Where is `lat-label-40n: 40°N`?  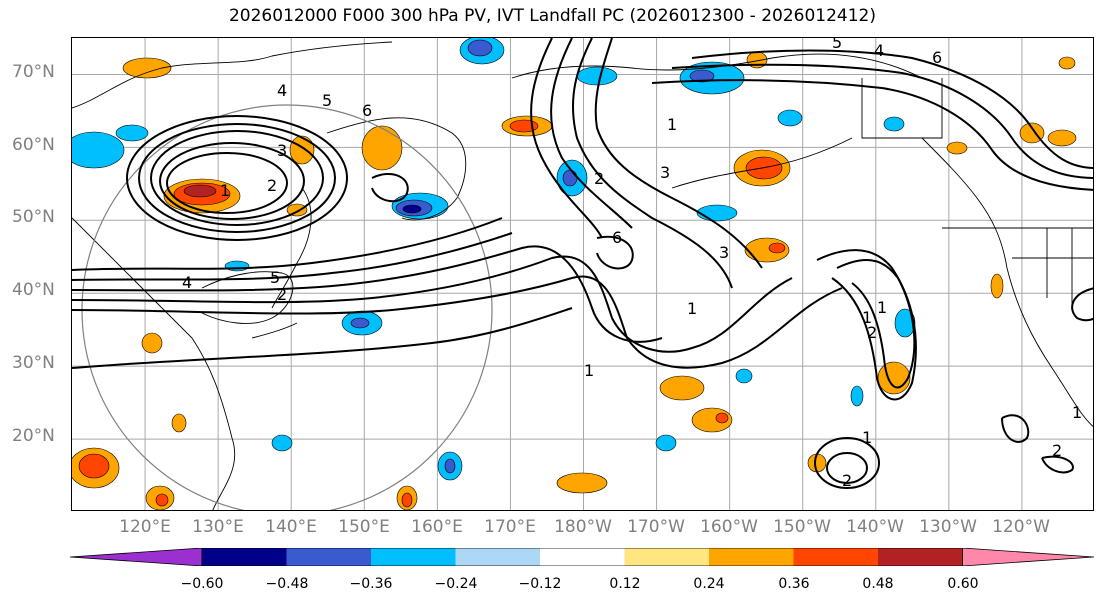
lat-label-40n: 40°N is located at coordinates (33, 290).